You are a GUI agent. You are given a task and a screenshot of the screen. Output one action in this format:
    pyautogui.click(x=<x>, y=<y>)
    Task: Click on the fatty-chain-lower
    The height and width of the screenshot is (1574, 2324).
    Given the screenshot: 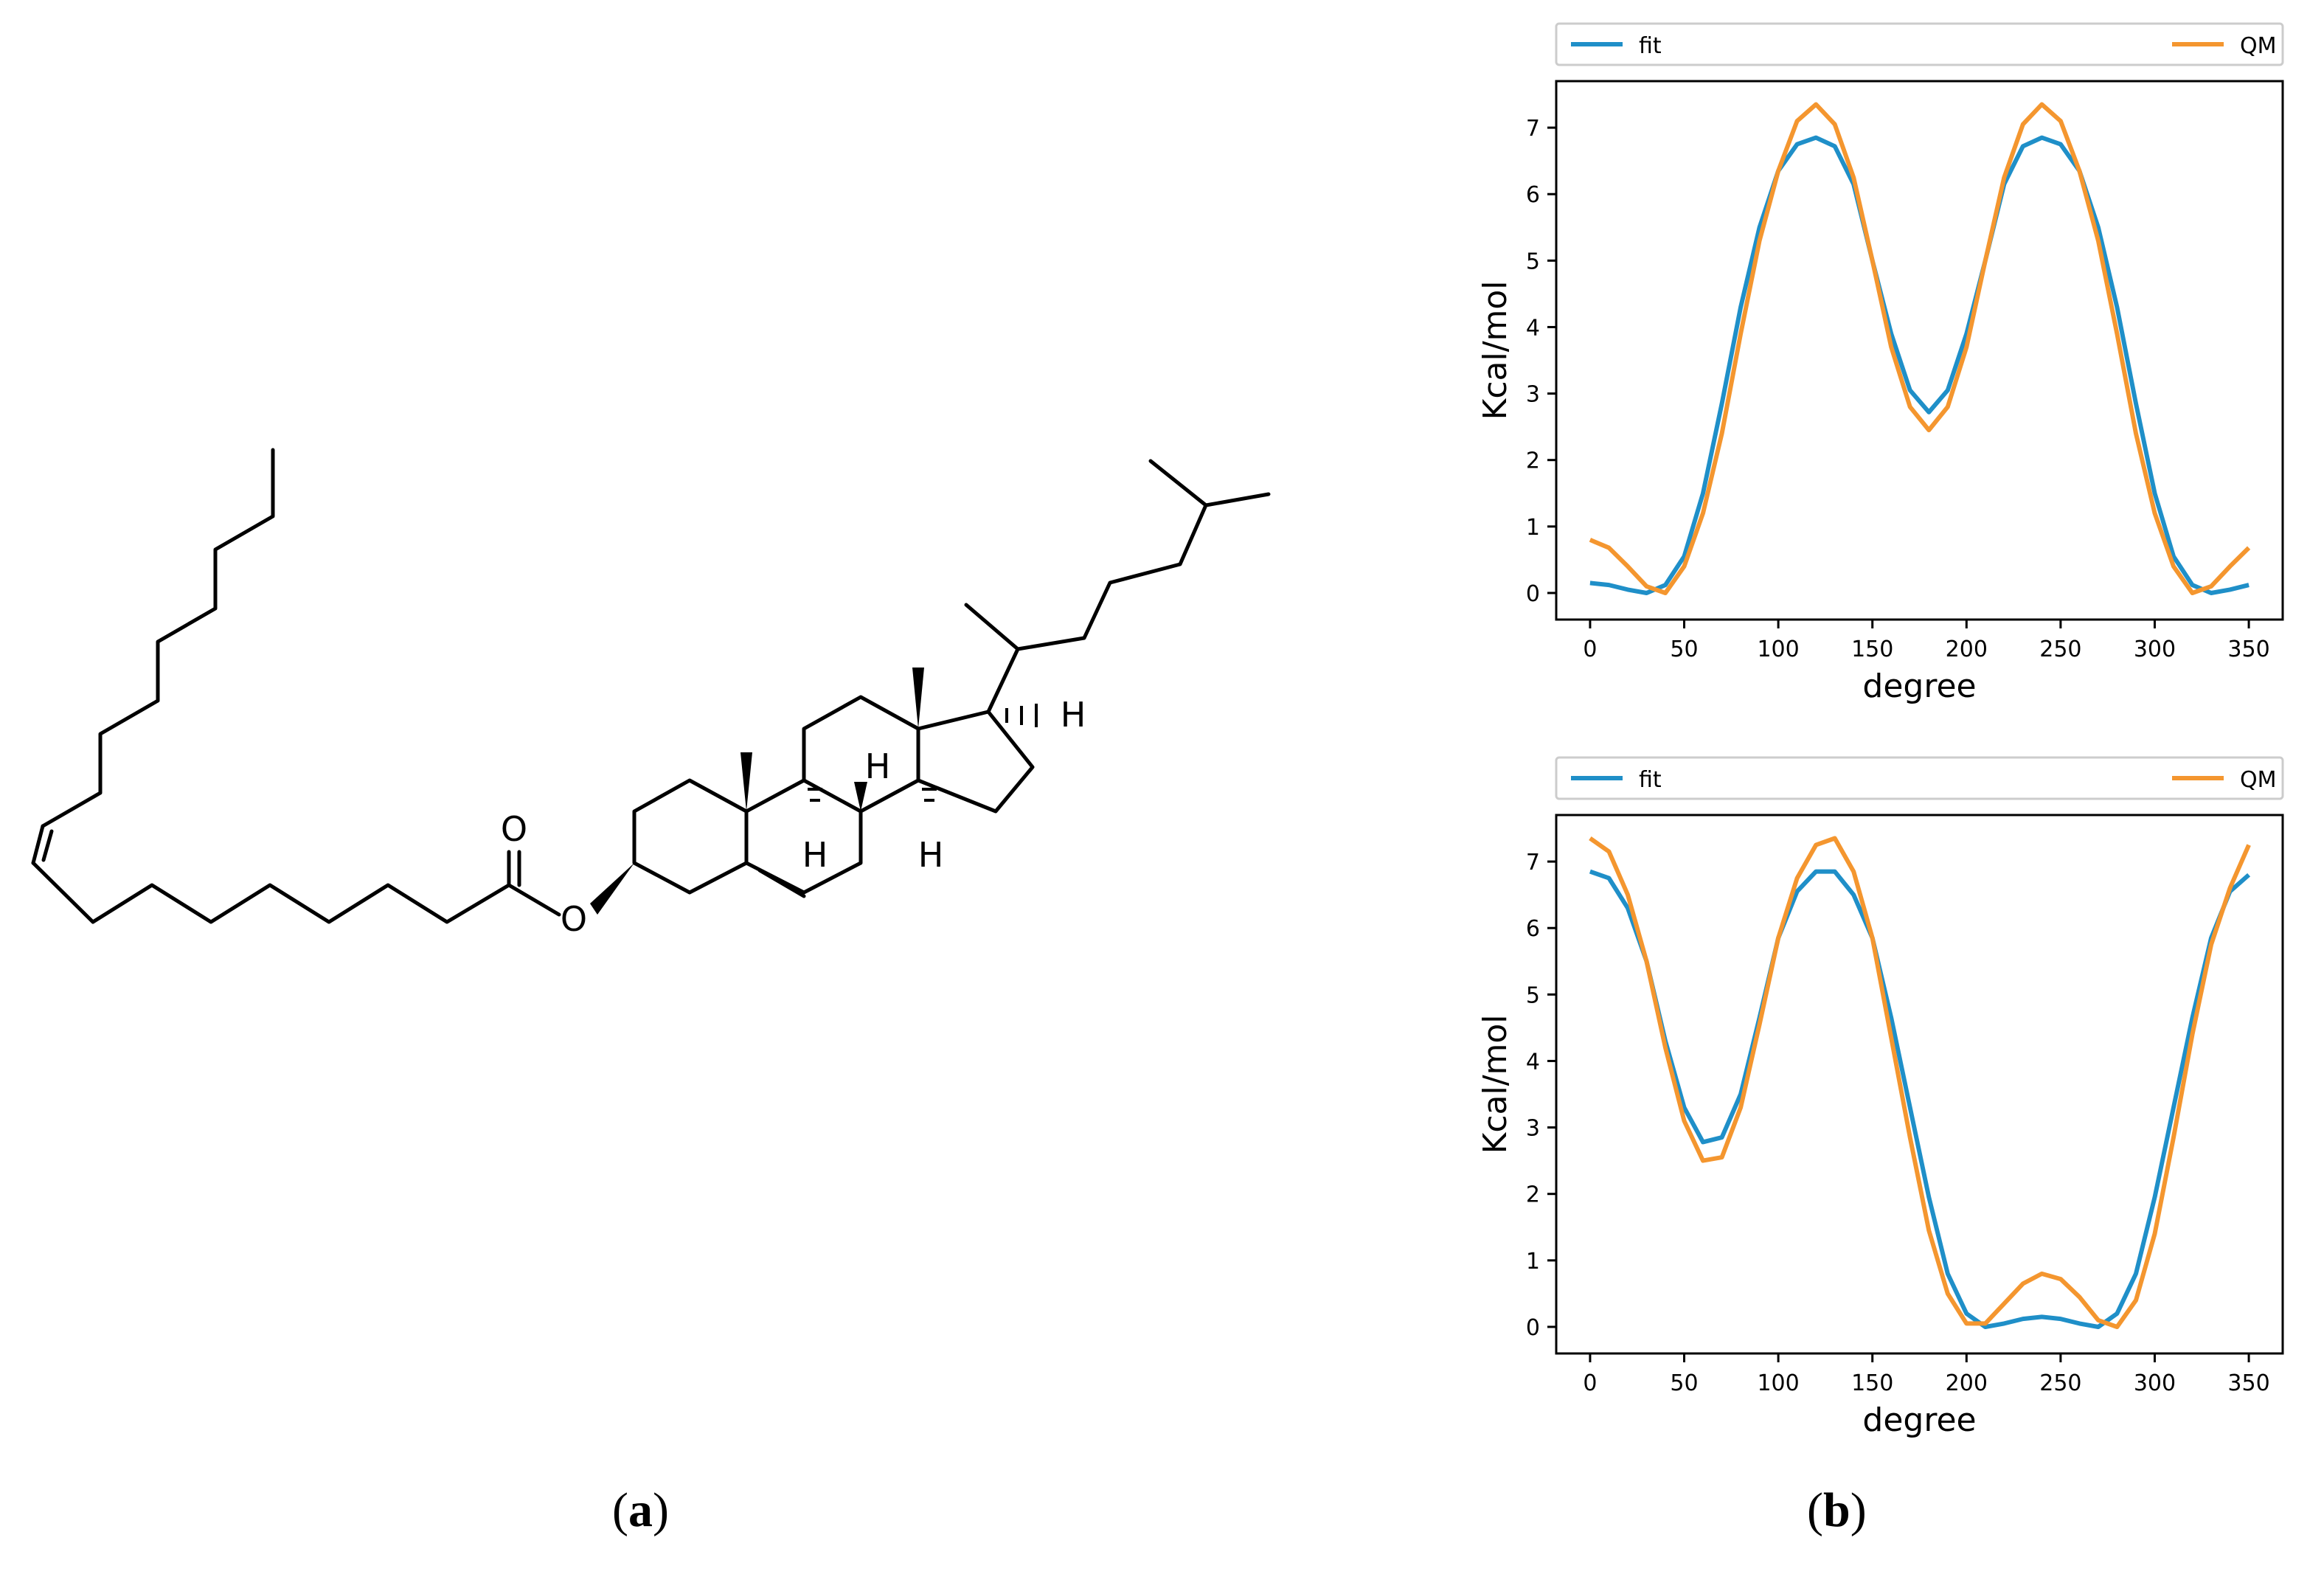 What is the action you would take?
    pyautogui.click(x=271, y=892)
    